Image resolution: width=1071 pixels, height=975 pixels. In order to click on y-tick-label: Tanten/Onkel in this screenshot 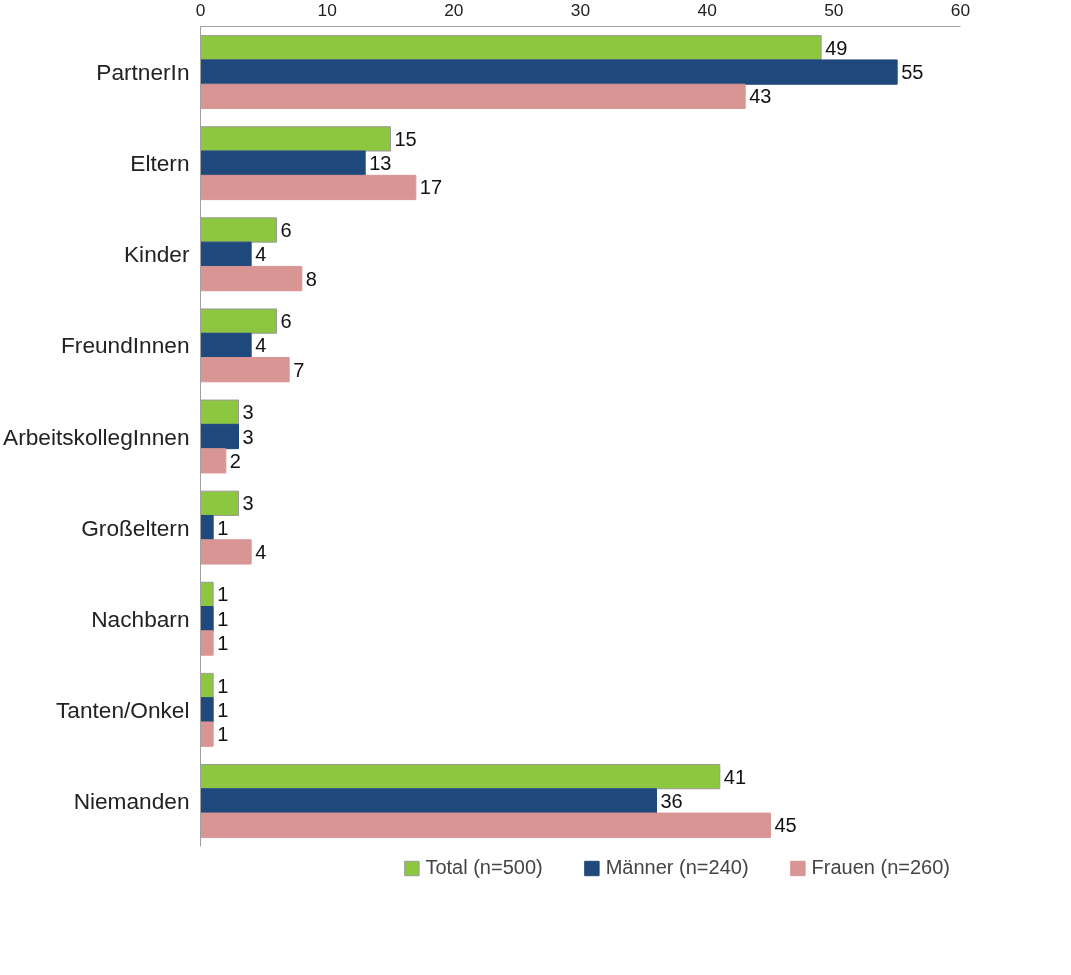, I will do `click(123, 709)`.